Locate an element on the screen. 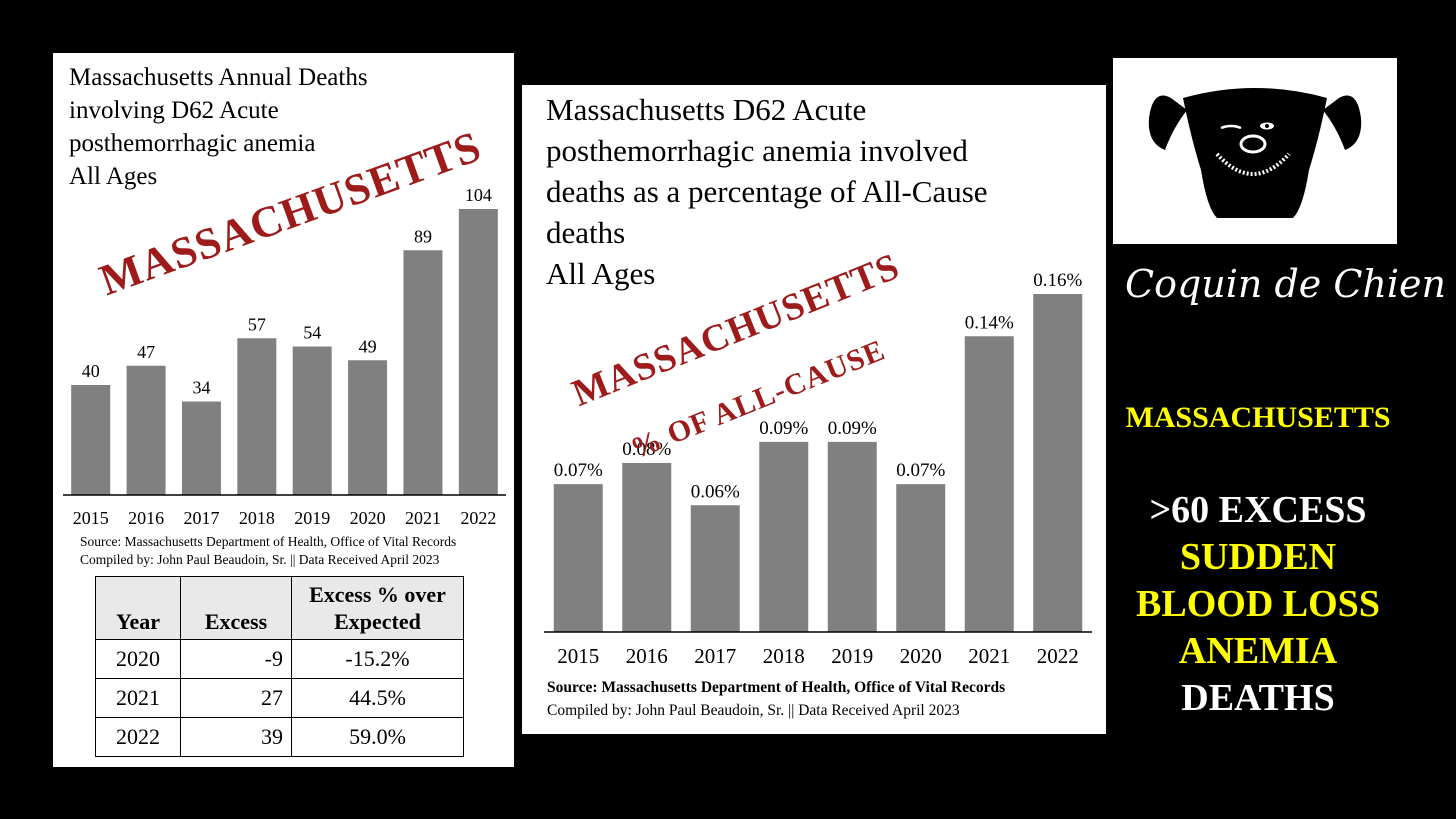  sidebar-line-3: BLOOD LOSS is located at coordinates (1258, 604).